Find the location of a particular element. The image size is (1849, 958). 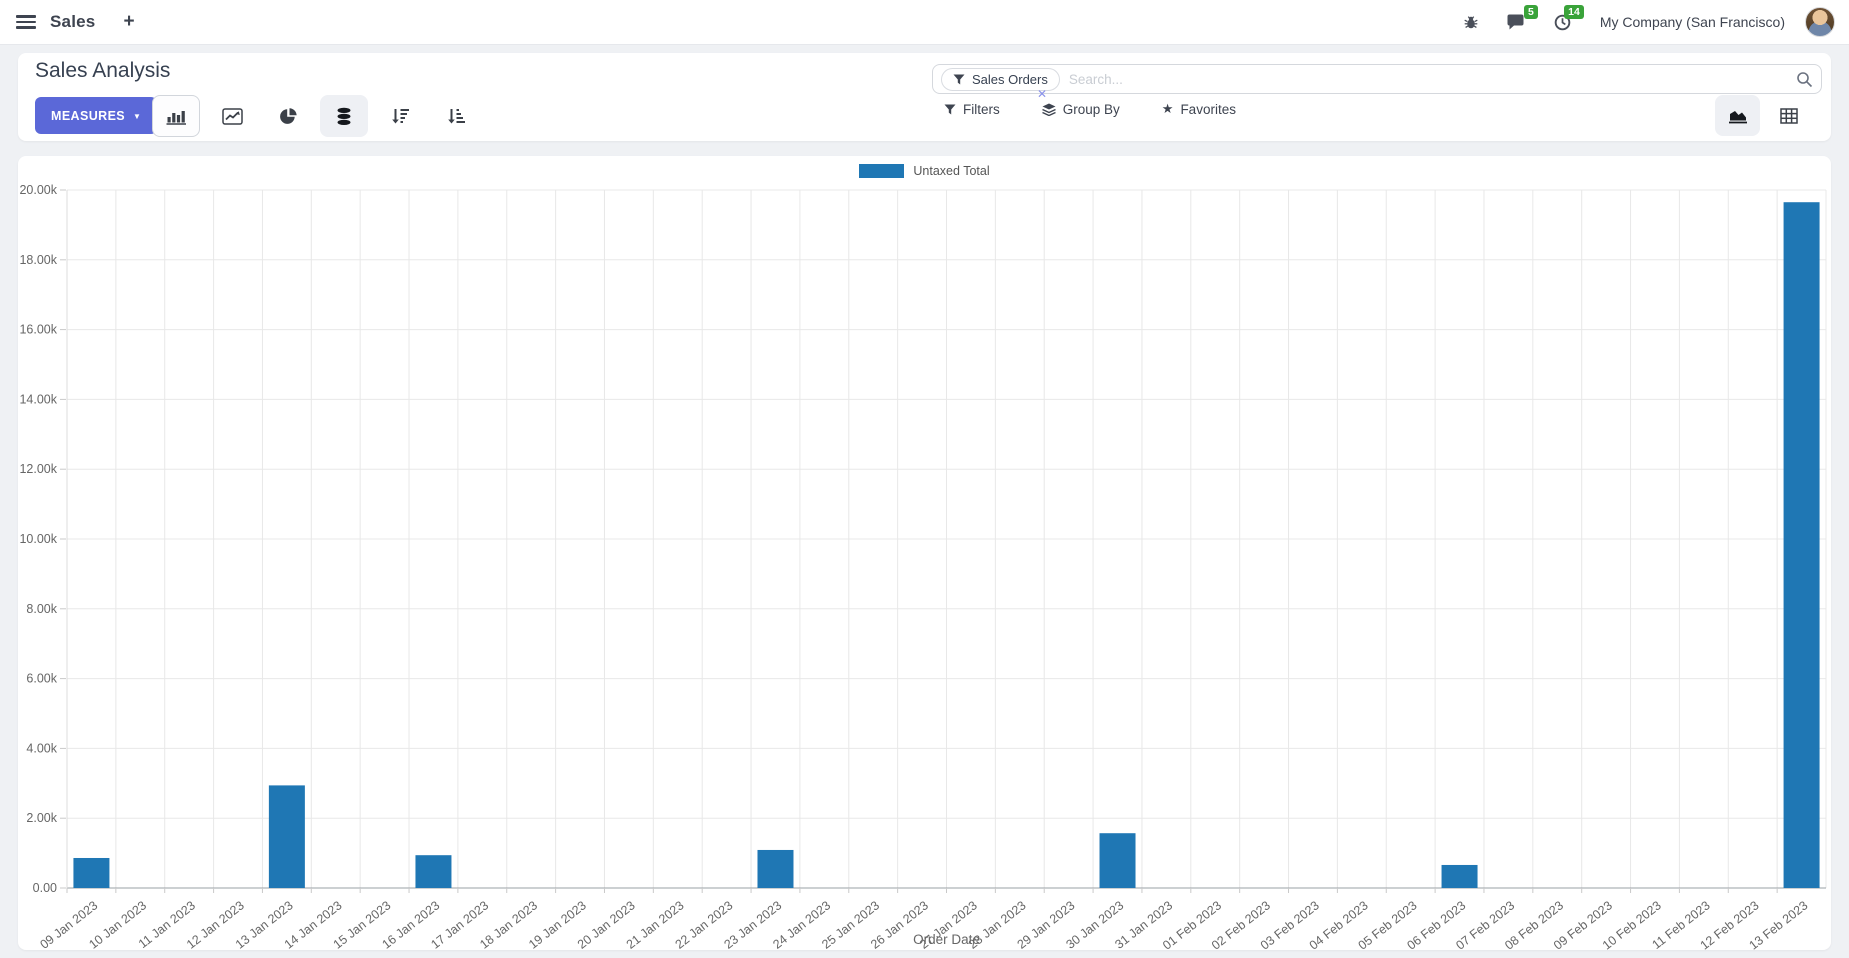

search-icon is located at coordinates (1805, 79).